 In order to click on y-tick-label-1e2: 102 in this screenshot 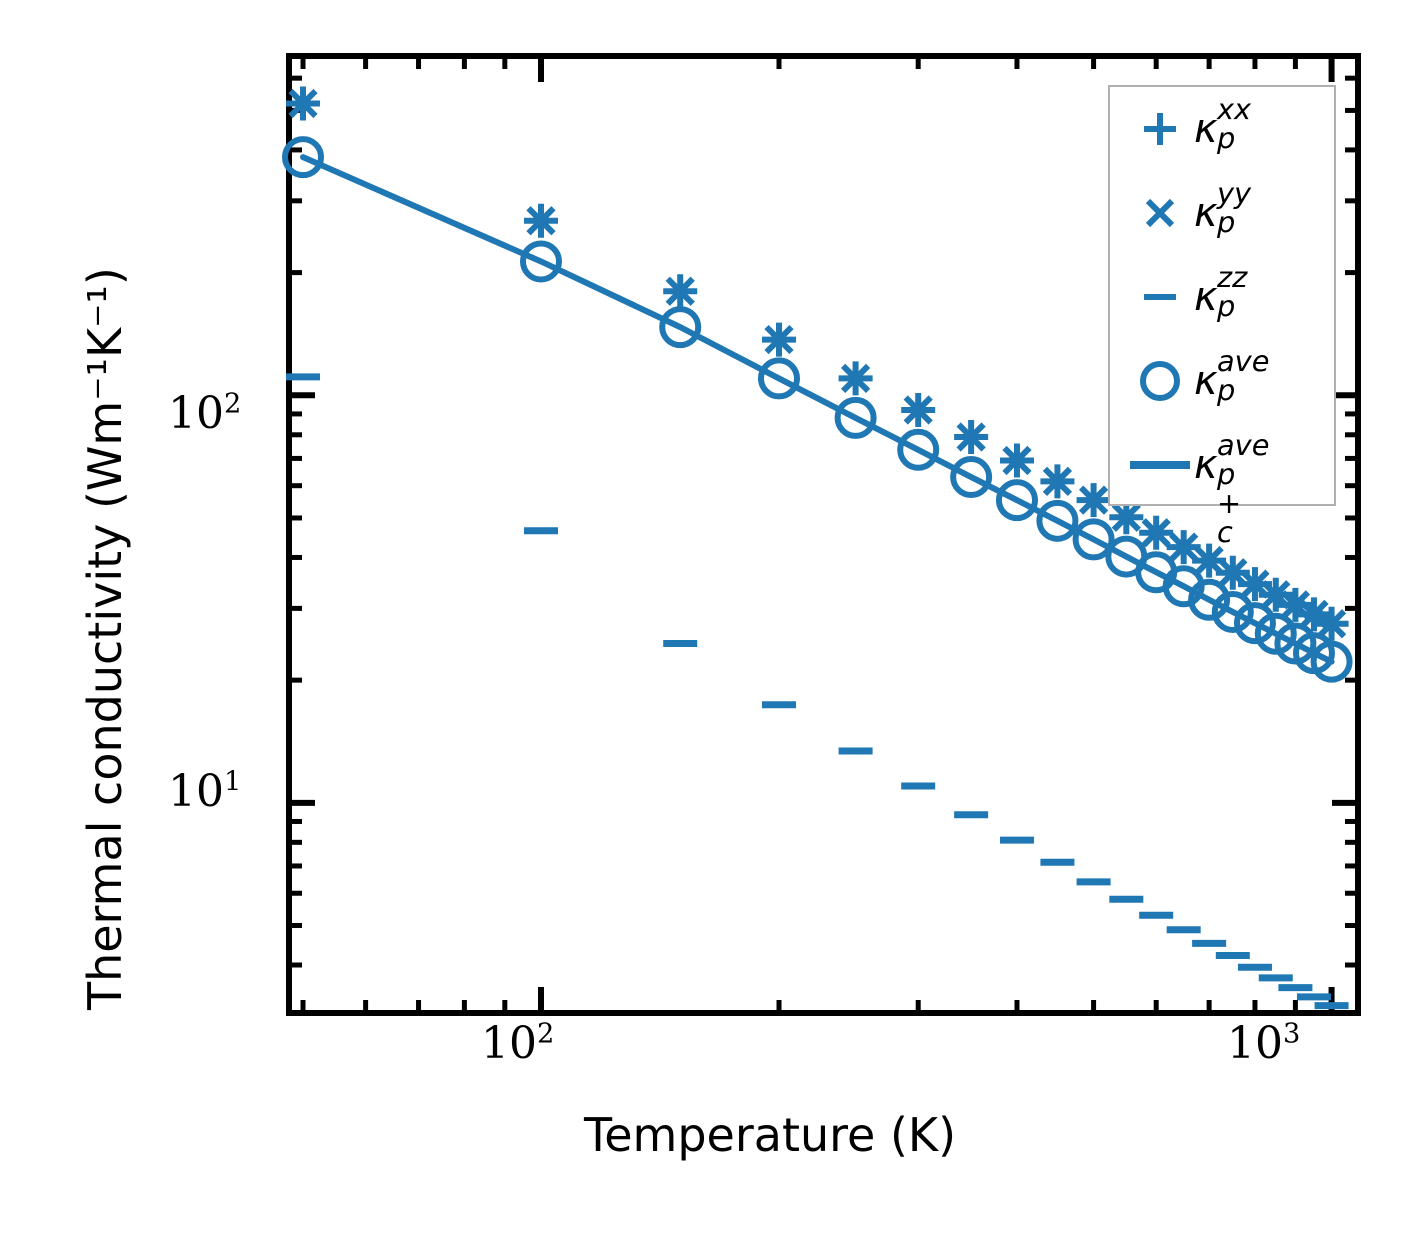, I will do `click(205, 413)`.